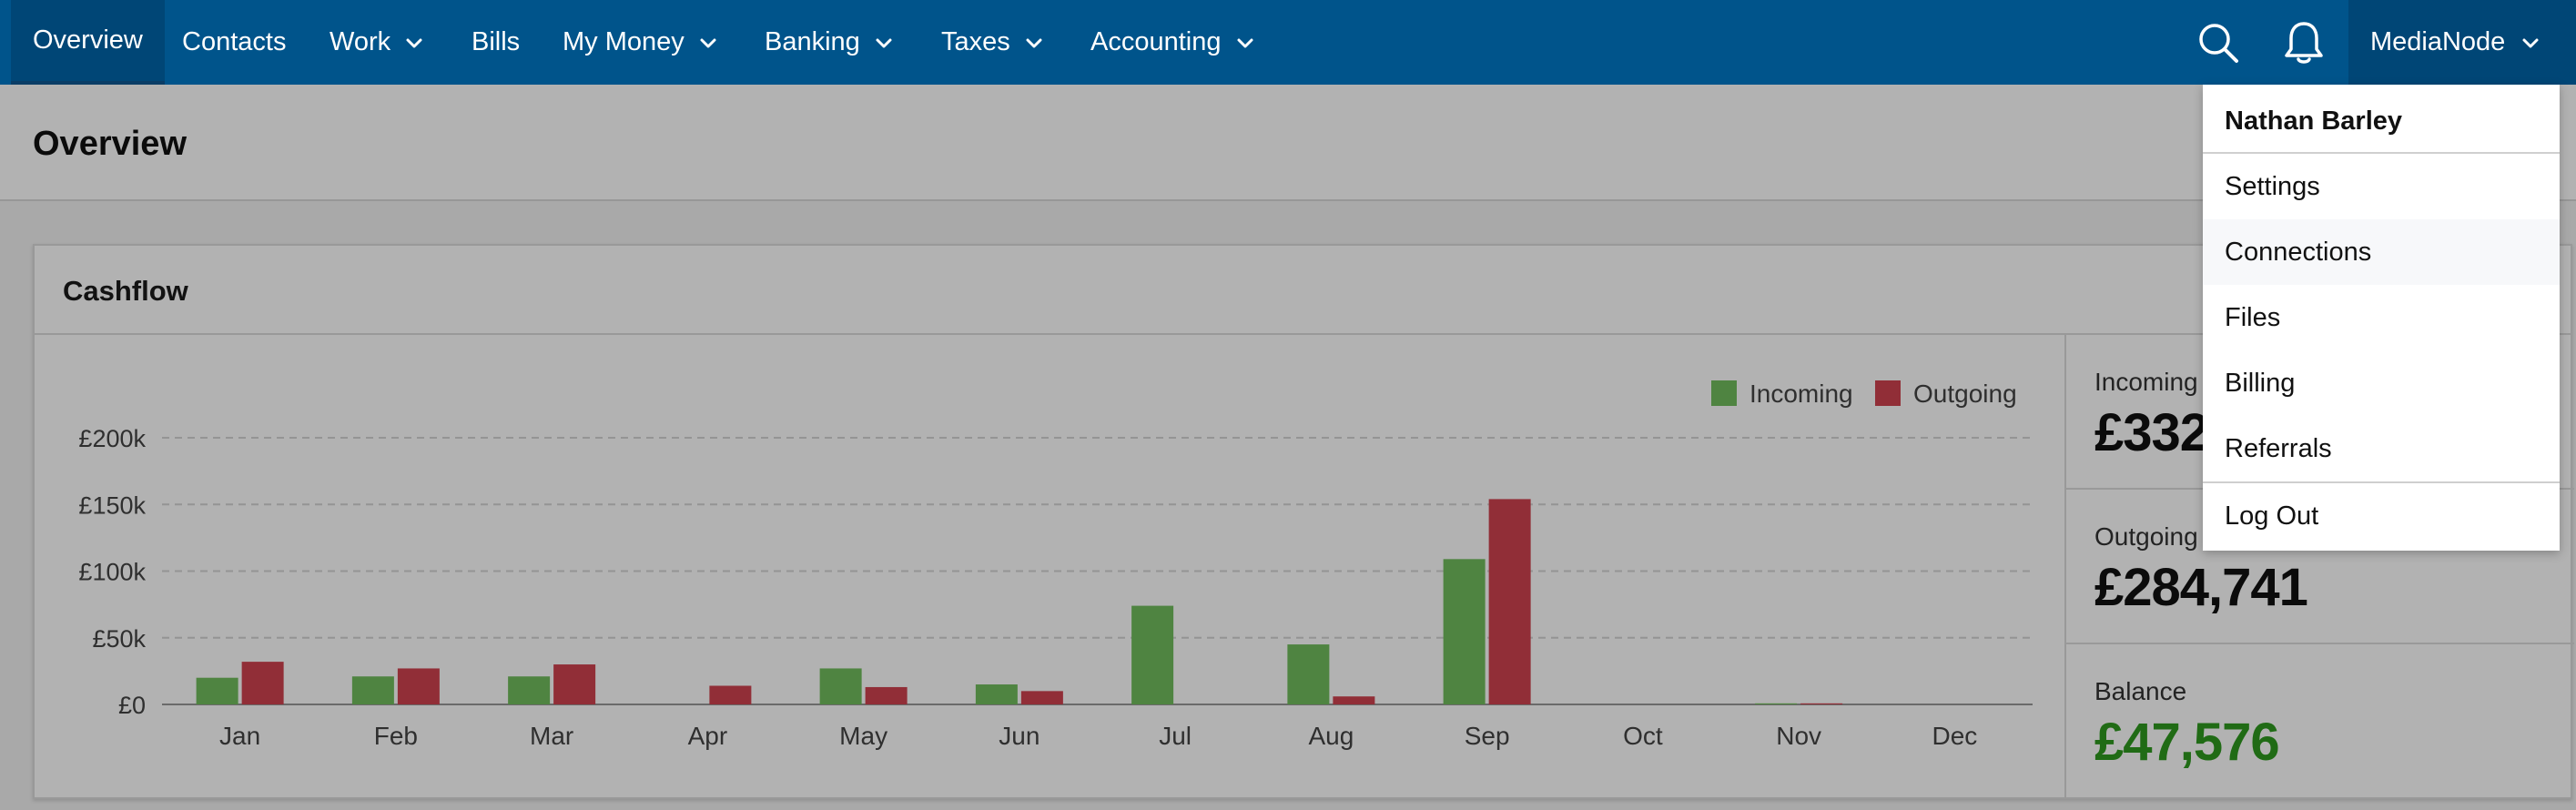  What do you see at coordinates (1724, 393) in the screenshot?
I see `legend-swatch-incoming` at bounding box center [1724, 393].